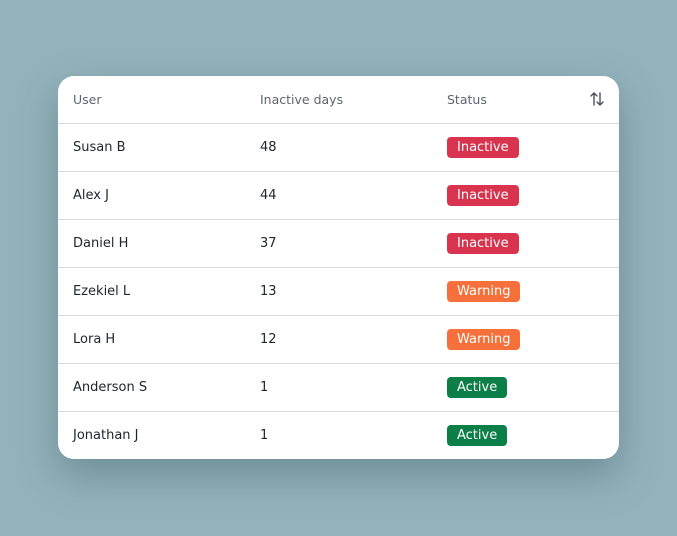  What do you see at coordinates (338, 435) in the screenshot?
I see `table-row: Jonathan J 1 Active` at bounding box center [338, 435].